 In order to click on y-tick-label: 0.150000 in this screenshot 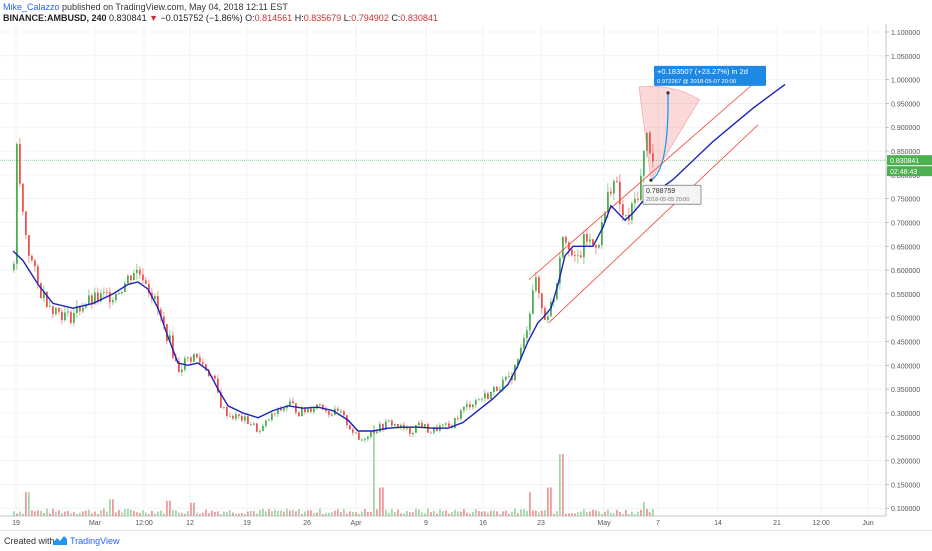, I will do `click(905, 485)`.